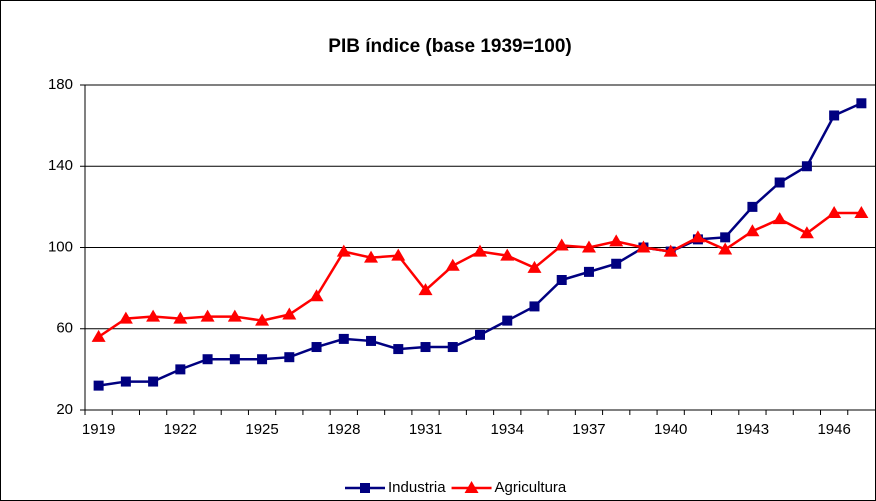 This screenshot has height=501, width=876. I want to click on x-tick-label: 1937, so click(588, 429).